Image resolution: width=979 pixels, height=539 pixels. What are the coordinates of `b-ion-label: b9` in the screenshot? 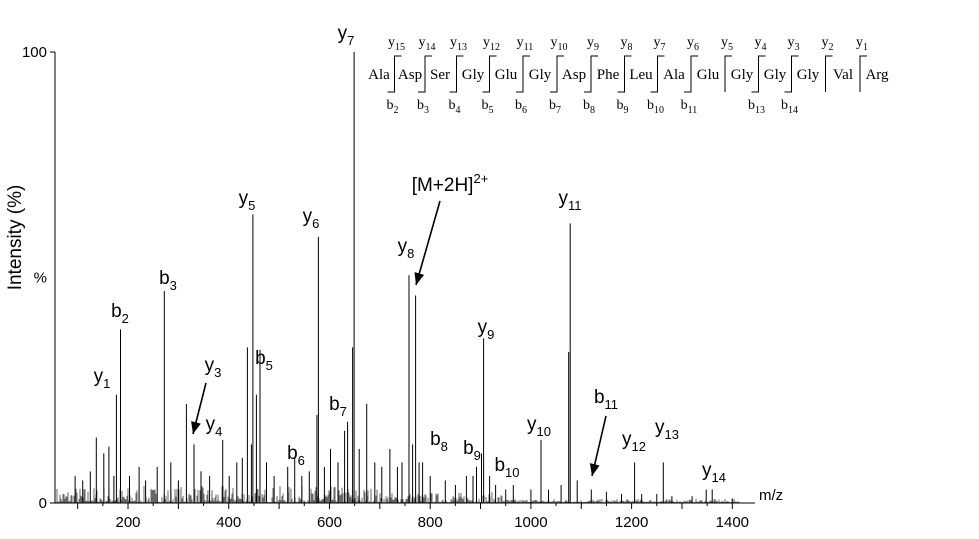 It's located at (623, 107).